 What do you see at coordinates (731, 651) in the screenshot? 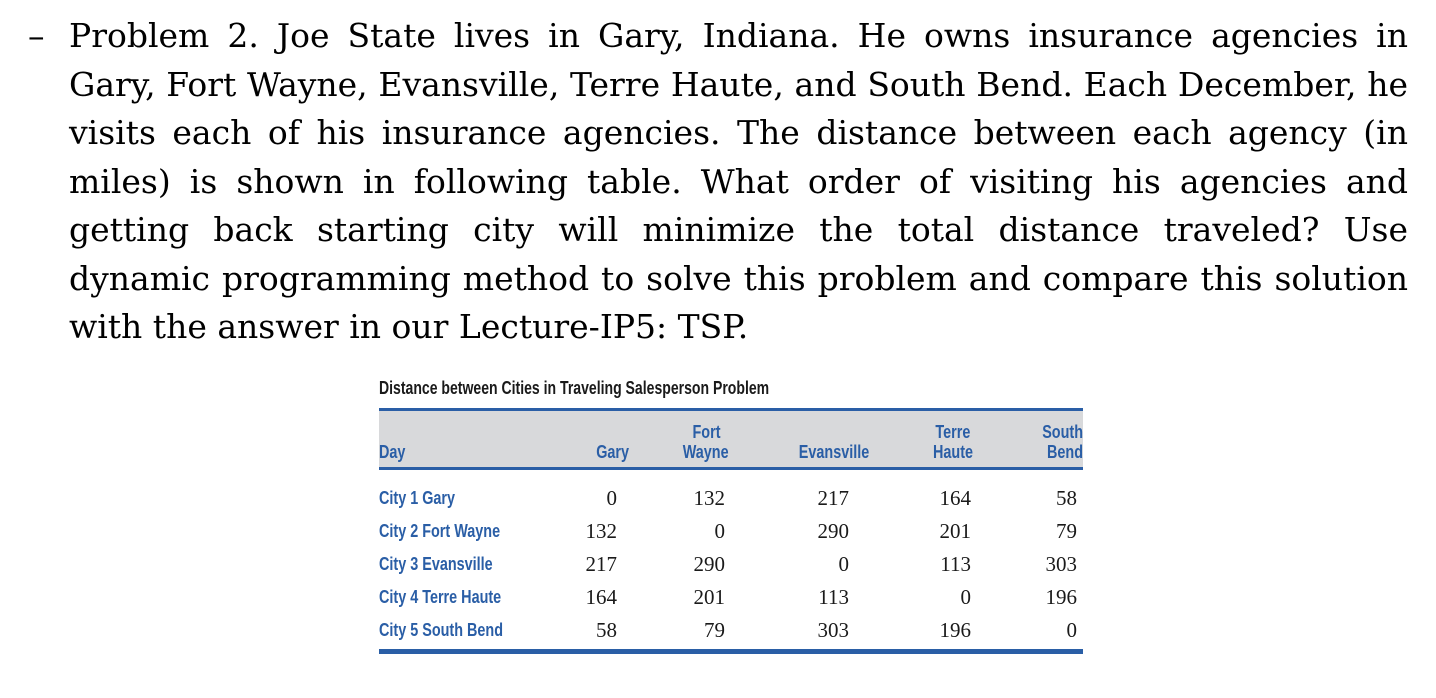
I see `table-bottom-rule` at bounding box center [731, 651].